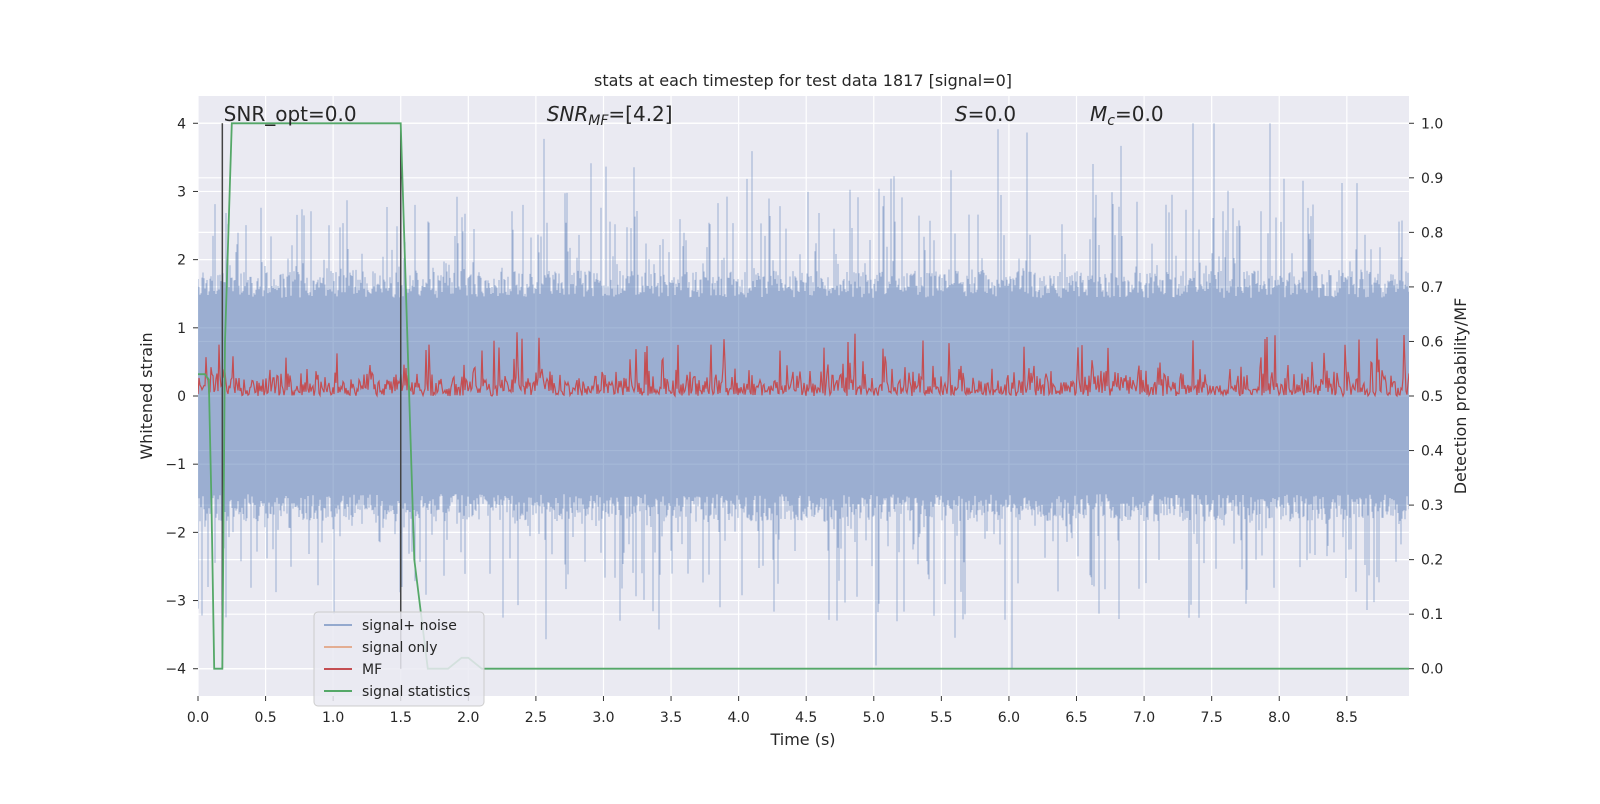  Describe the element at coordinates (1432, 561) in the screenshot. I see `y-right-tick-label: 0.2` at that location.